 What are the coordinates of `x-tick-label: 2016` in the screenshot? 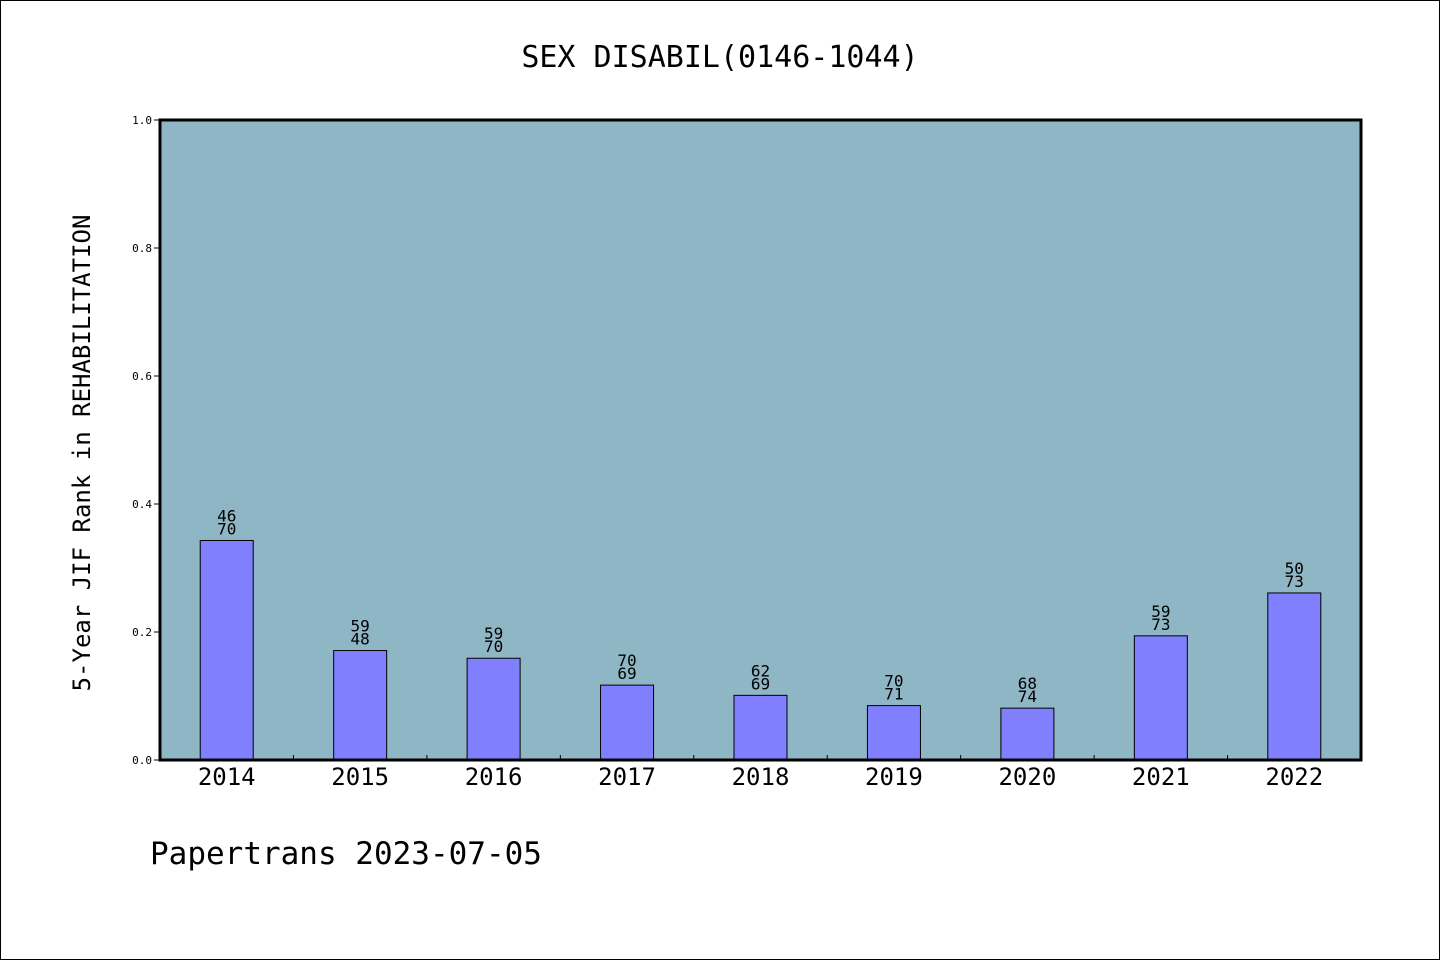 It's located at (494, 777).